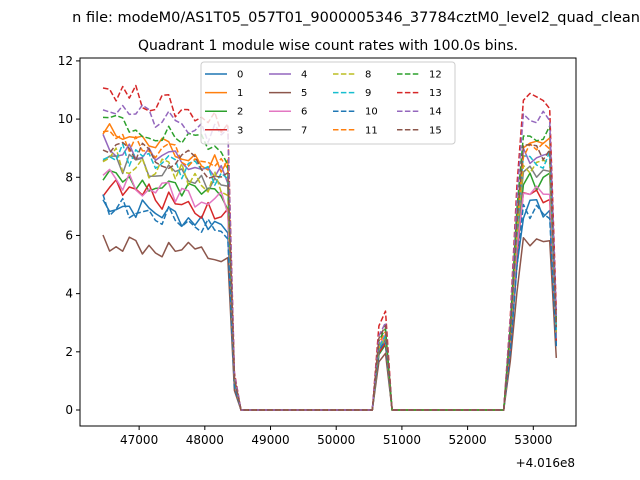 Image resolution: width=640 pixels, height=480 pixels. Describe the element at coordinates (240, 112) in the screenshot. I see `legend-label-2: 2` at that location.